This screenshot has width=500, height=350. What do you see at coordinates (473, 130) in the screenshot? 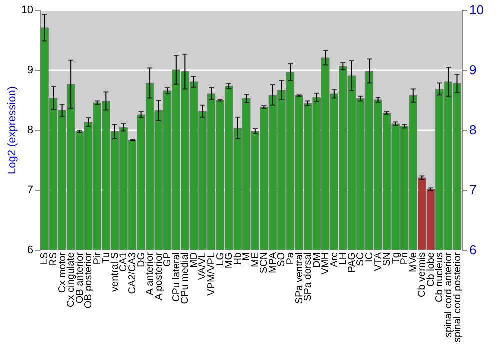
I see `y2-tick-label: 8` at bounding box center [473, 130].